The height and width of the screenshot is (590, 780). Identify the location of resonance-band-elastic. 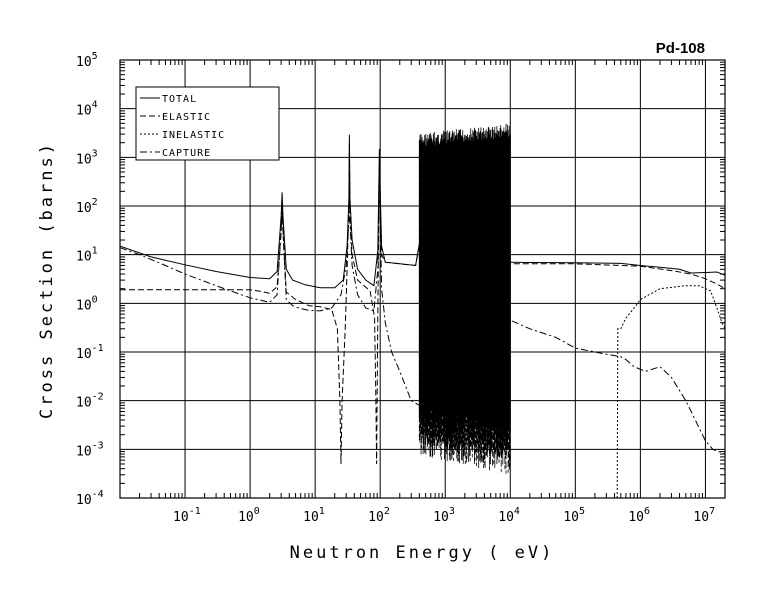
(464, 304).